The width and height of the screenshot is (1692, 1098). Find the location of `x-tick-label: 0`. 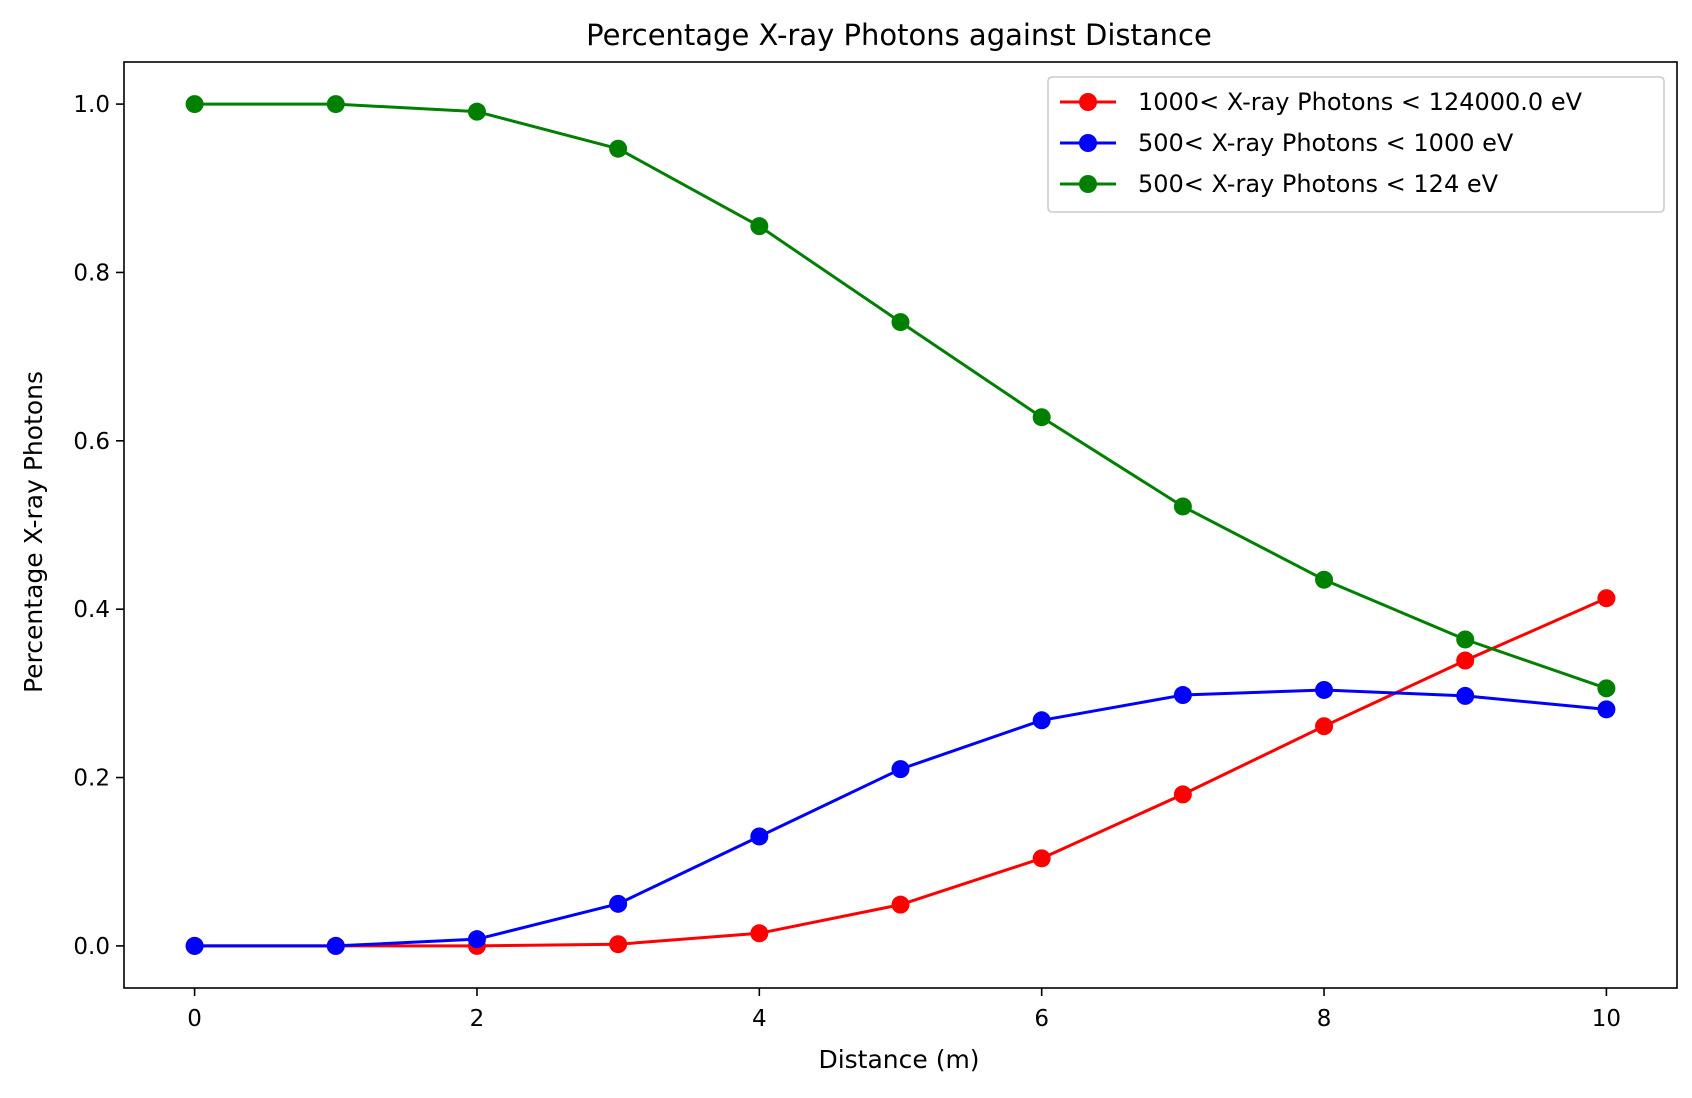

x-tick-label: 0 is located at coordinates (194, 1019).